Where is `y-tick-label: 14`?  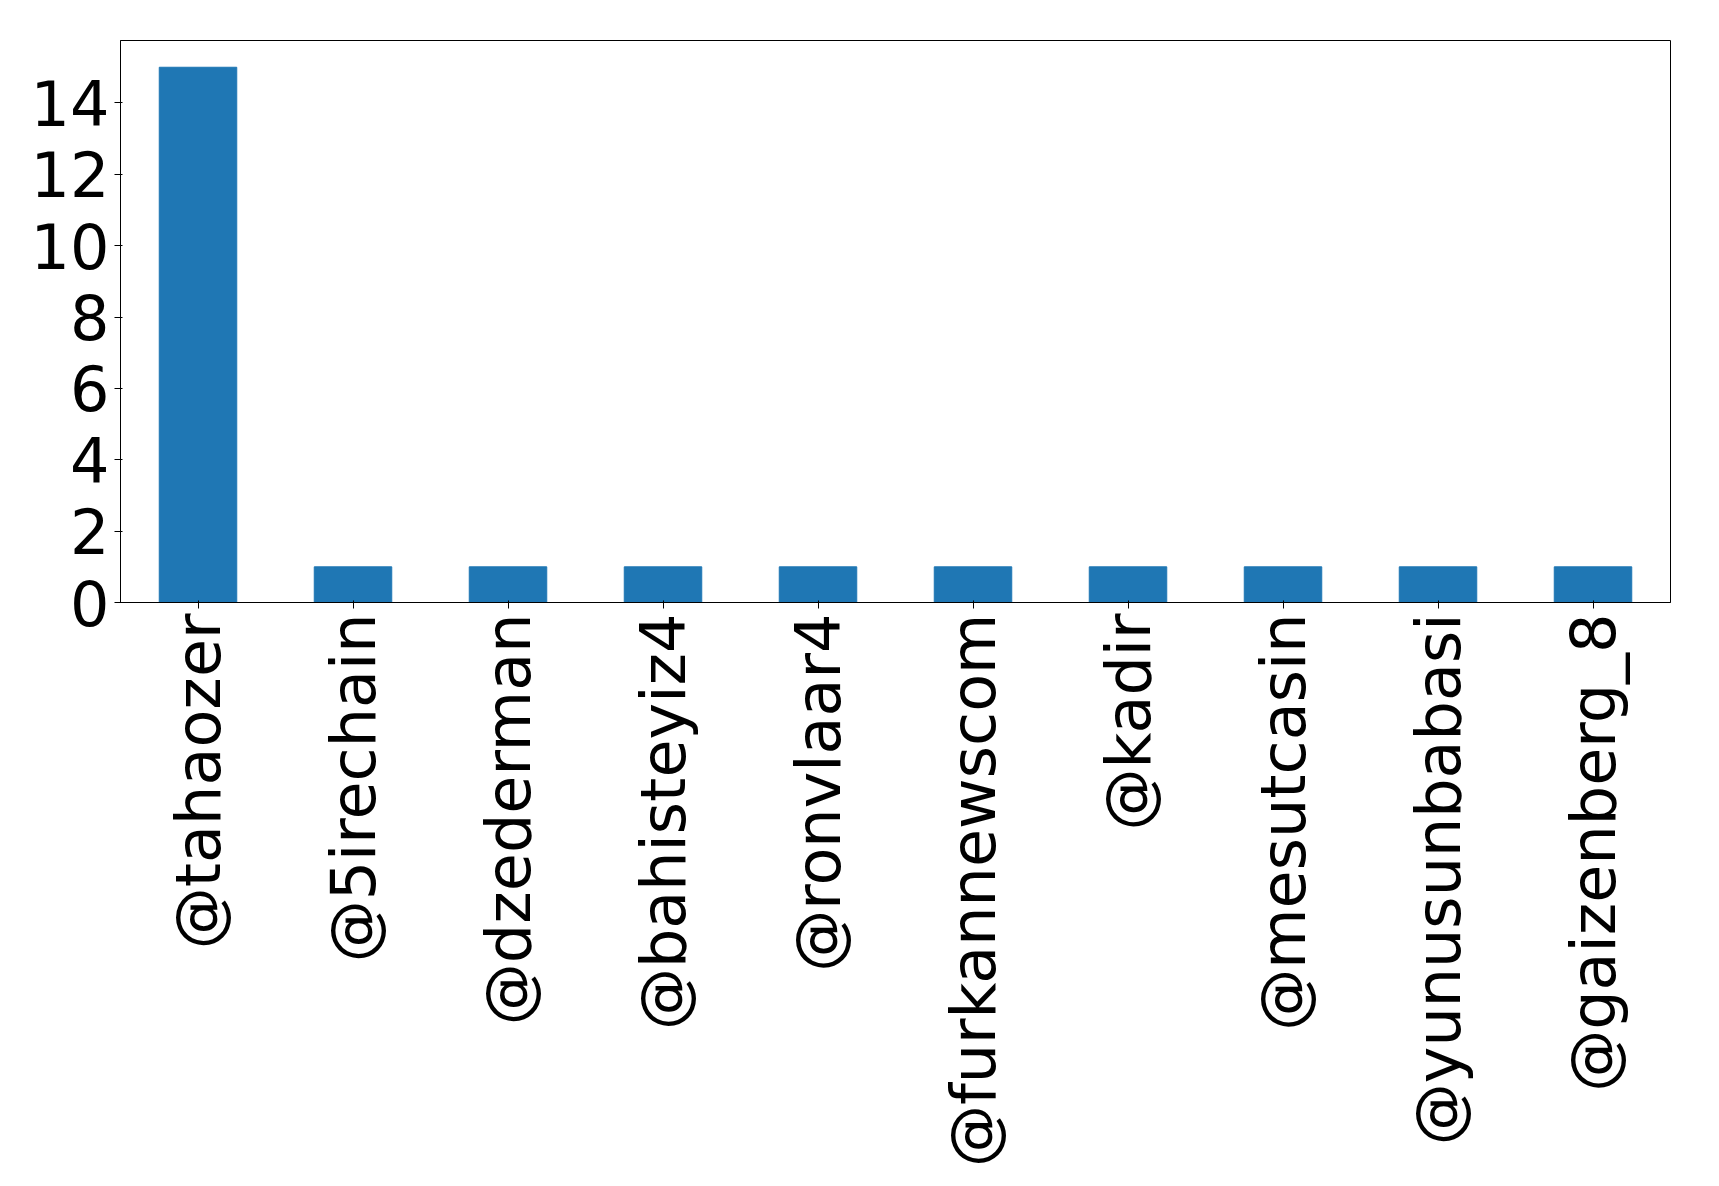
y-tick-label: 14 is located at coordinates (70, 104).